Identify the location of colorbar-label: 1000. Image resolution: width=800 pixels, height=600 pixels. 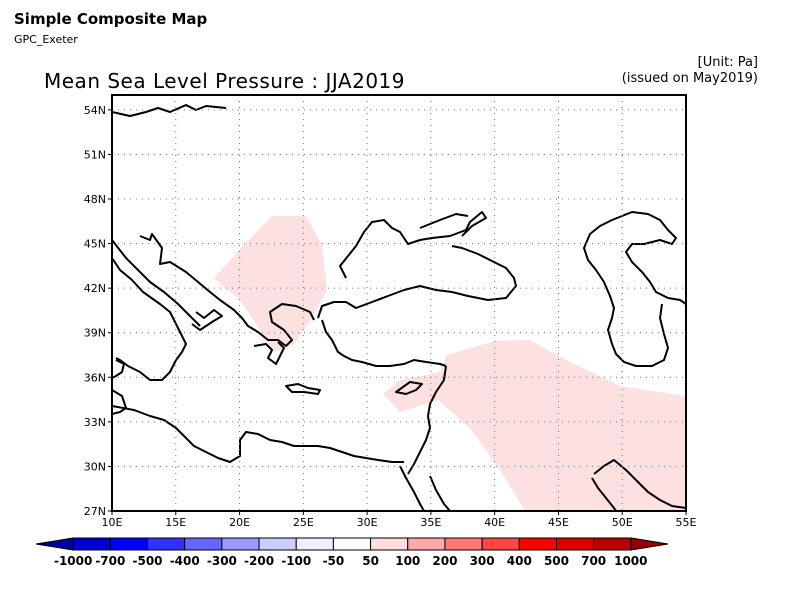
(630, 561).